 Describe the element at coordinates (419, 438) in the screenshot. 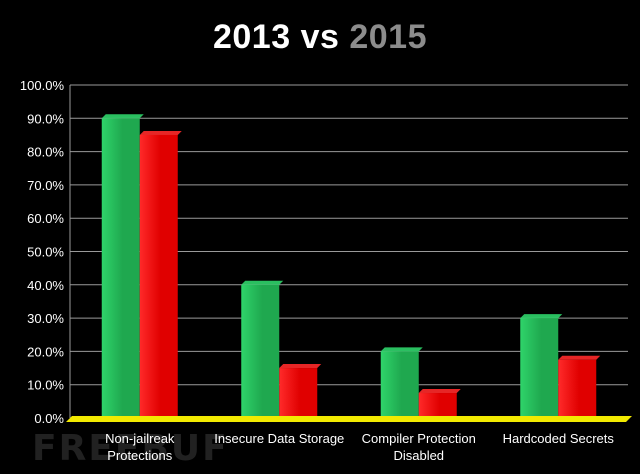

I see `x-category-label: Compiler Protection` at that location.